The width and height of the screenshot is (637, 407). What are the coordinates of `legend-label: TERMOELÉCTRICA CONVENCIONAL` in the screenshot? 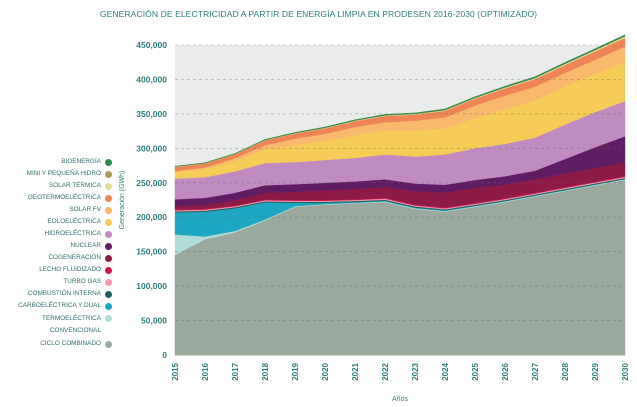 It's located at (71, 324).